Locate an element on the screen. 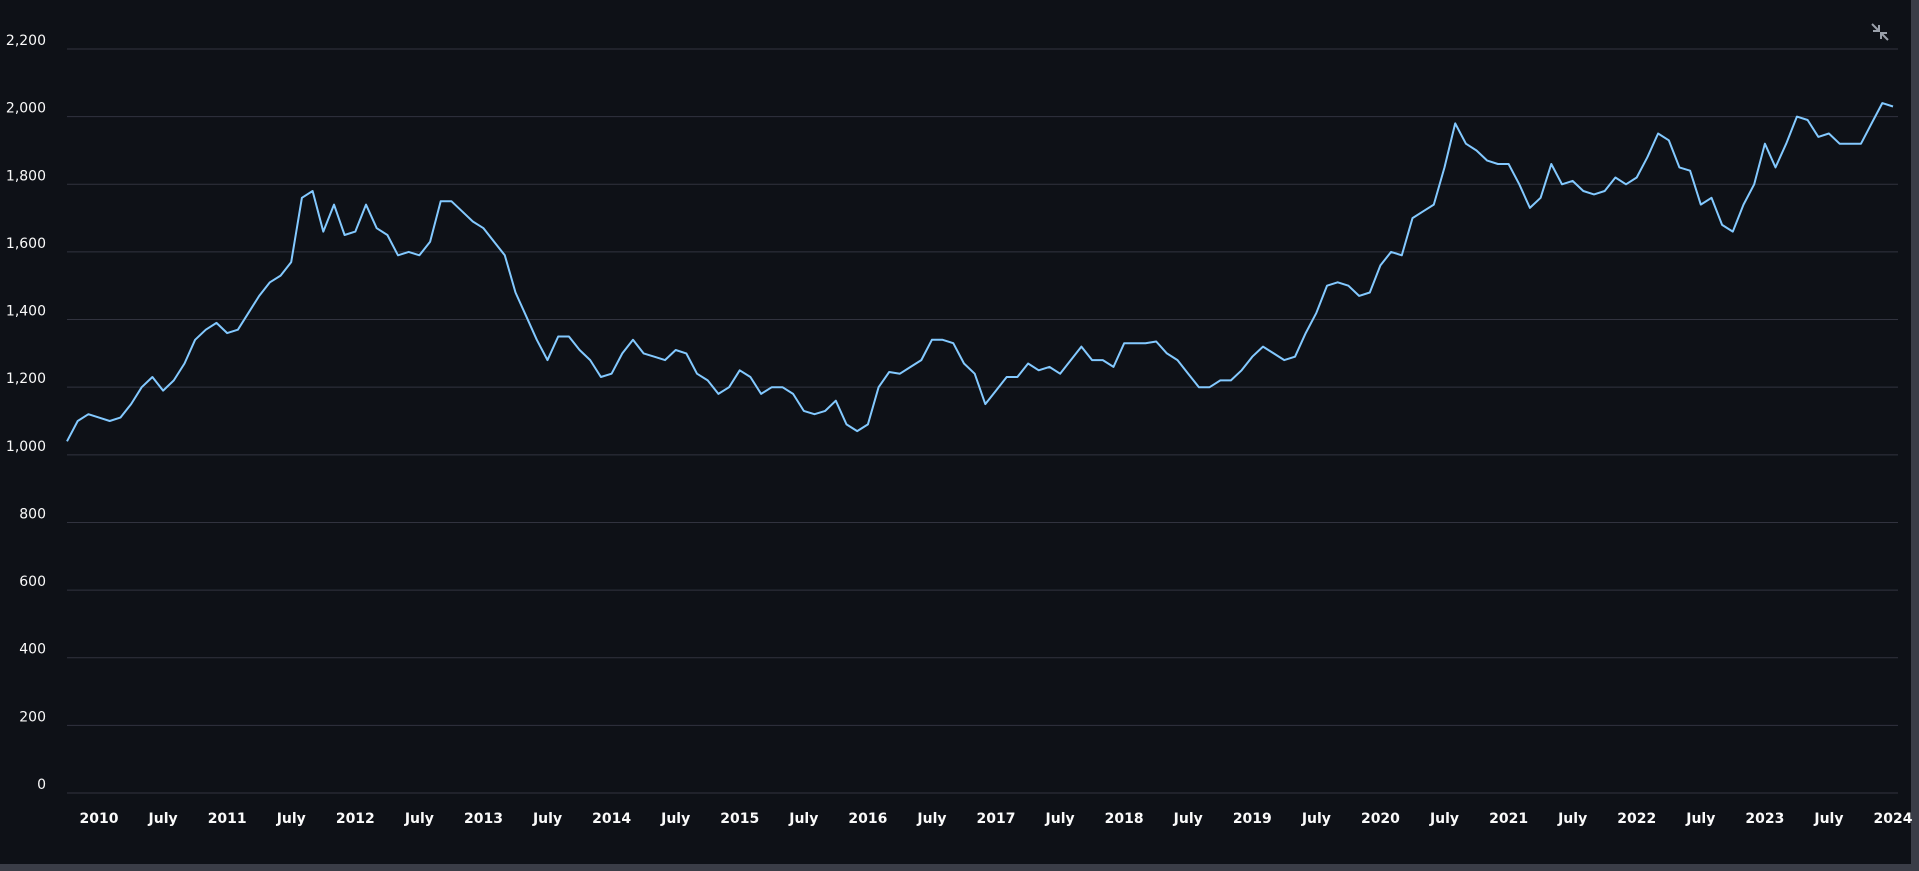  x-tick-label: 2011 is located at coordinates (227, 819).